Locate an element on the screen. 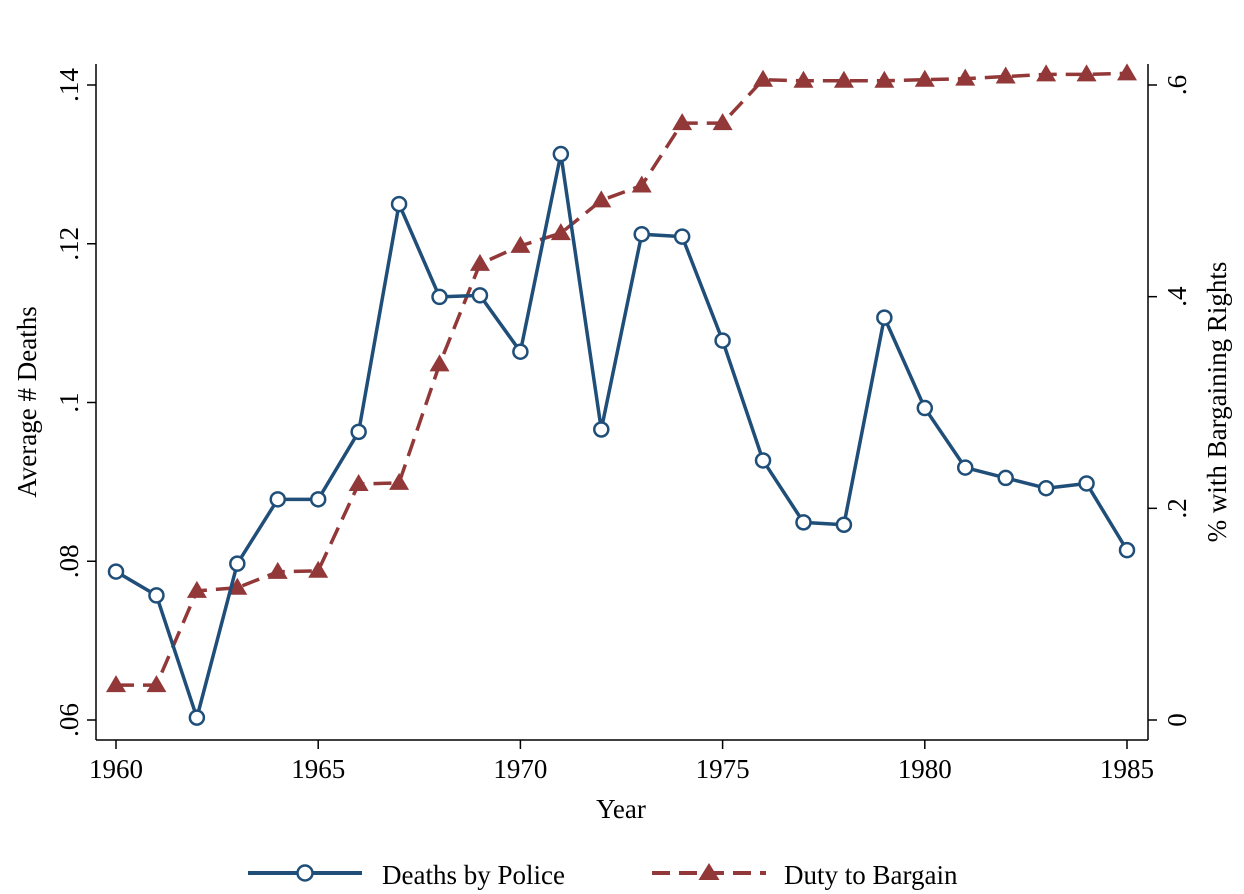 This screenshot has height=894, width=1244. legend-marker-duty-to-bargain is located at coordinates (709, 871).